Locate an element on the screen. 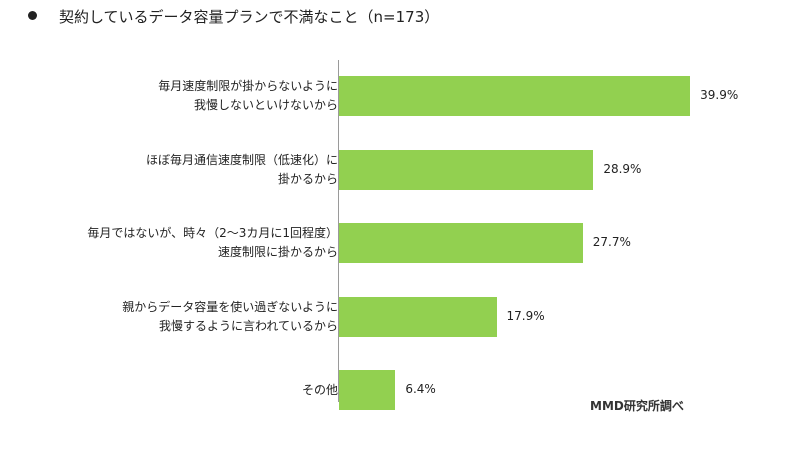  value-label-1: 28.9% is located at coordinates (622, 168).